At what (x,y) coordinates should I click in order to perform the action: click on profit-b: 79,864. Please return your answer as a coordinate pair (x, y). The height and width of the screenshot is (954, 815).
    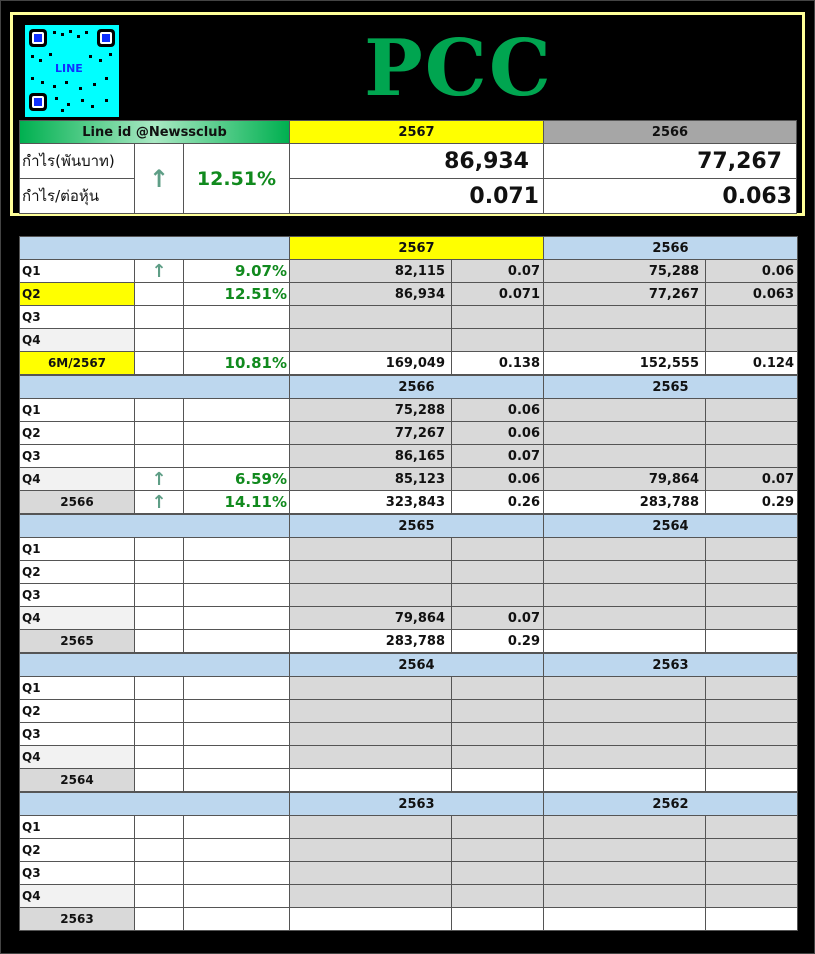
    Looking at the image, I should click on (624, 479).